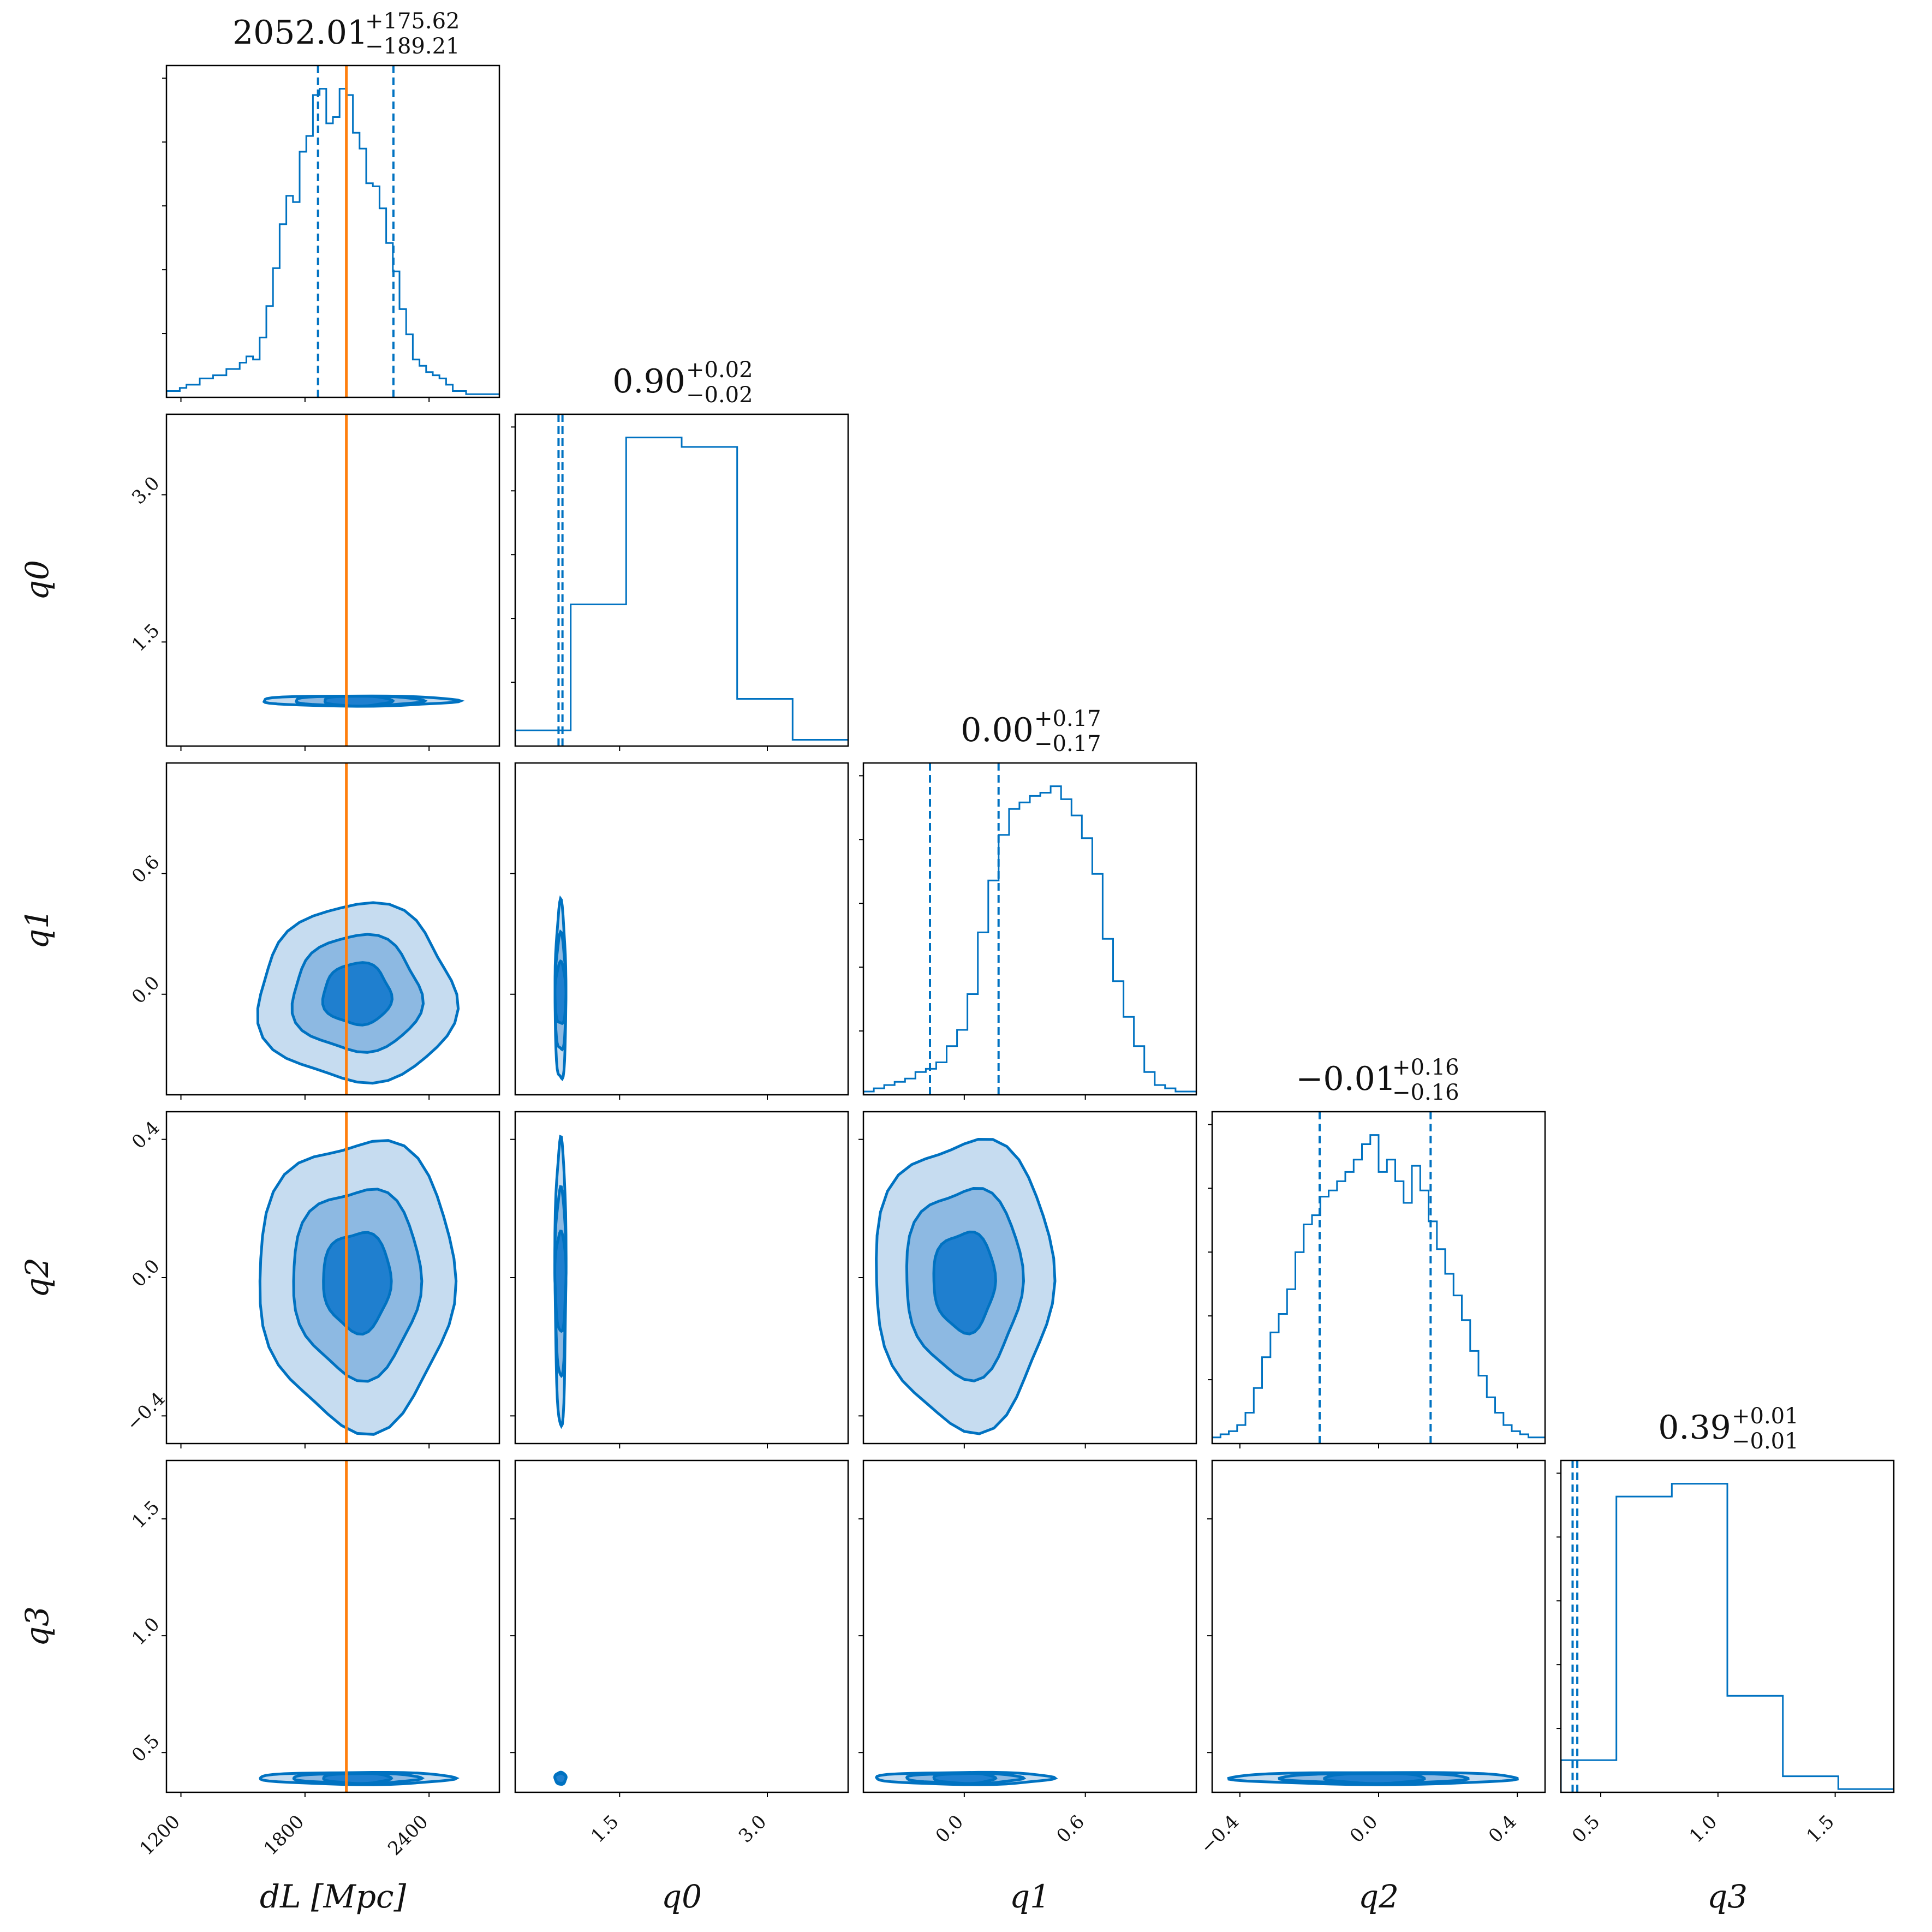 Image resolution: width=1932 pixels, height=1932 pixels. What do you see at coordinates (412, 46) in the screenshot?
I see `panel-title-minus-dL: −189.21` at bounding box center [412, 46].